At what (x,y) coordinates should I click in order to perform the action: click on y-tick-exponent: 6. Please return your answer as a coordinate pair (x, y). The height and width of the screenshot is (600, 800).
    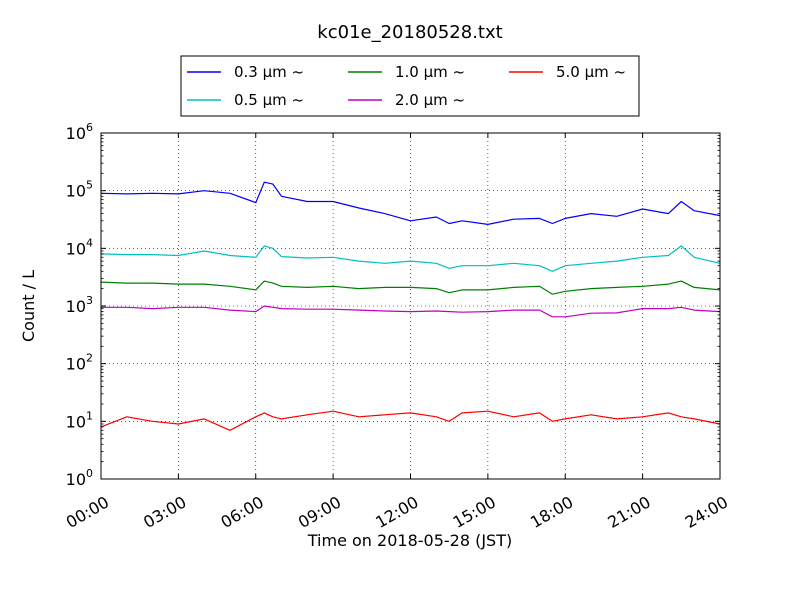
    Looking at the image, I should click on (89, 127).